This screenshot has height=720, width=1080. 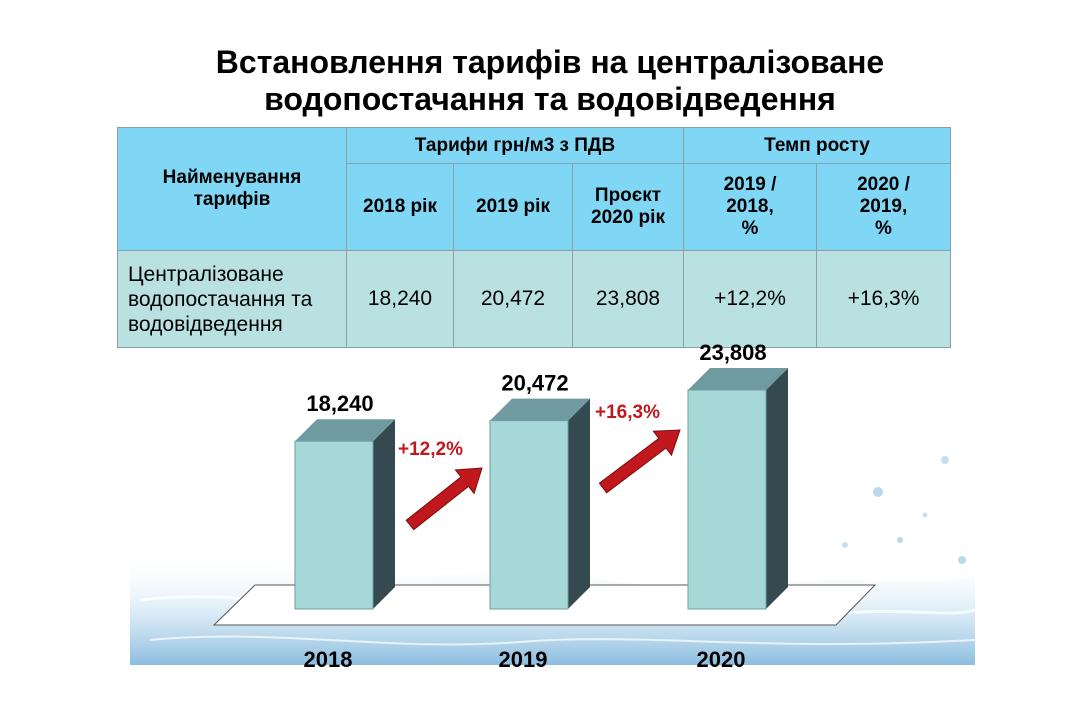 I want to click on growth-header-2020: 2020 / 2019, %, so click(x=883, y=207).